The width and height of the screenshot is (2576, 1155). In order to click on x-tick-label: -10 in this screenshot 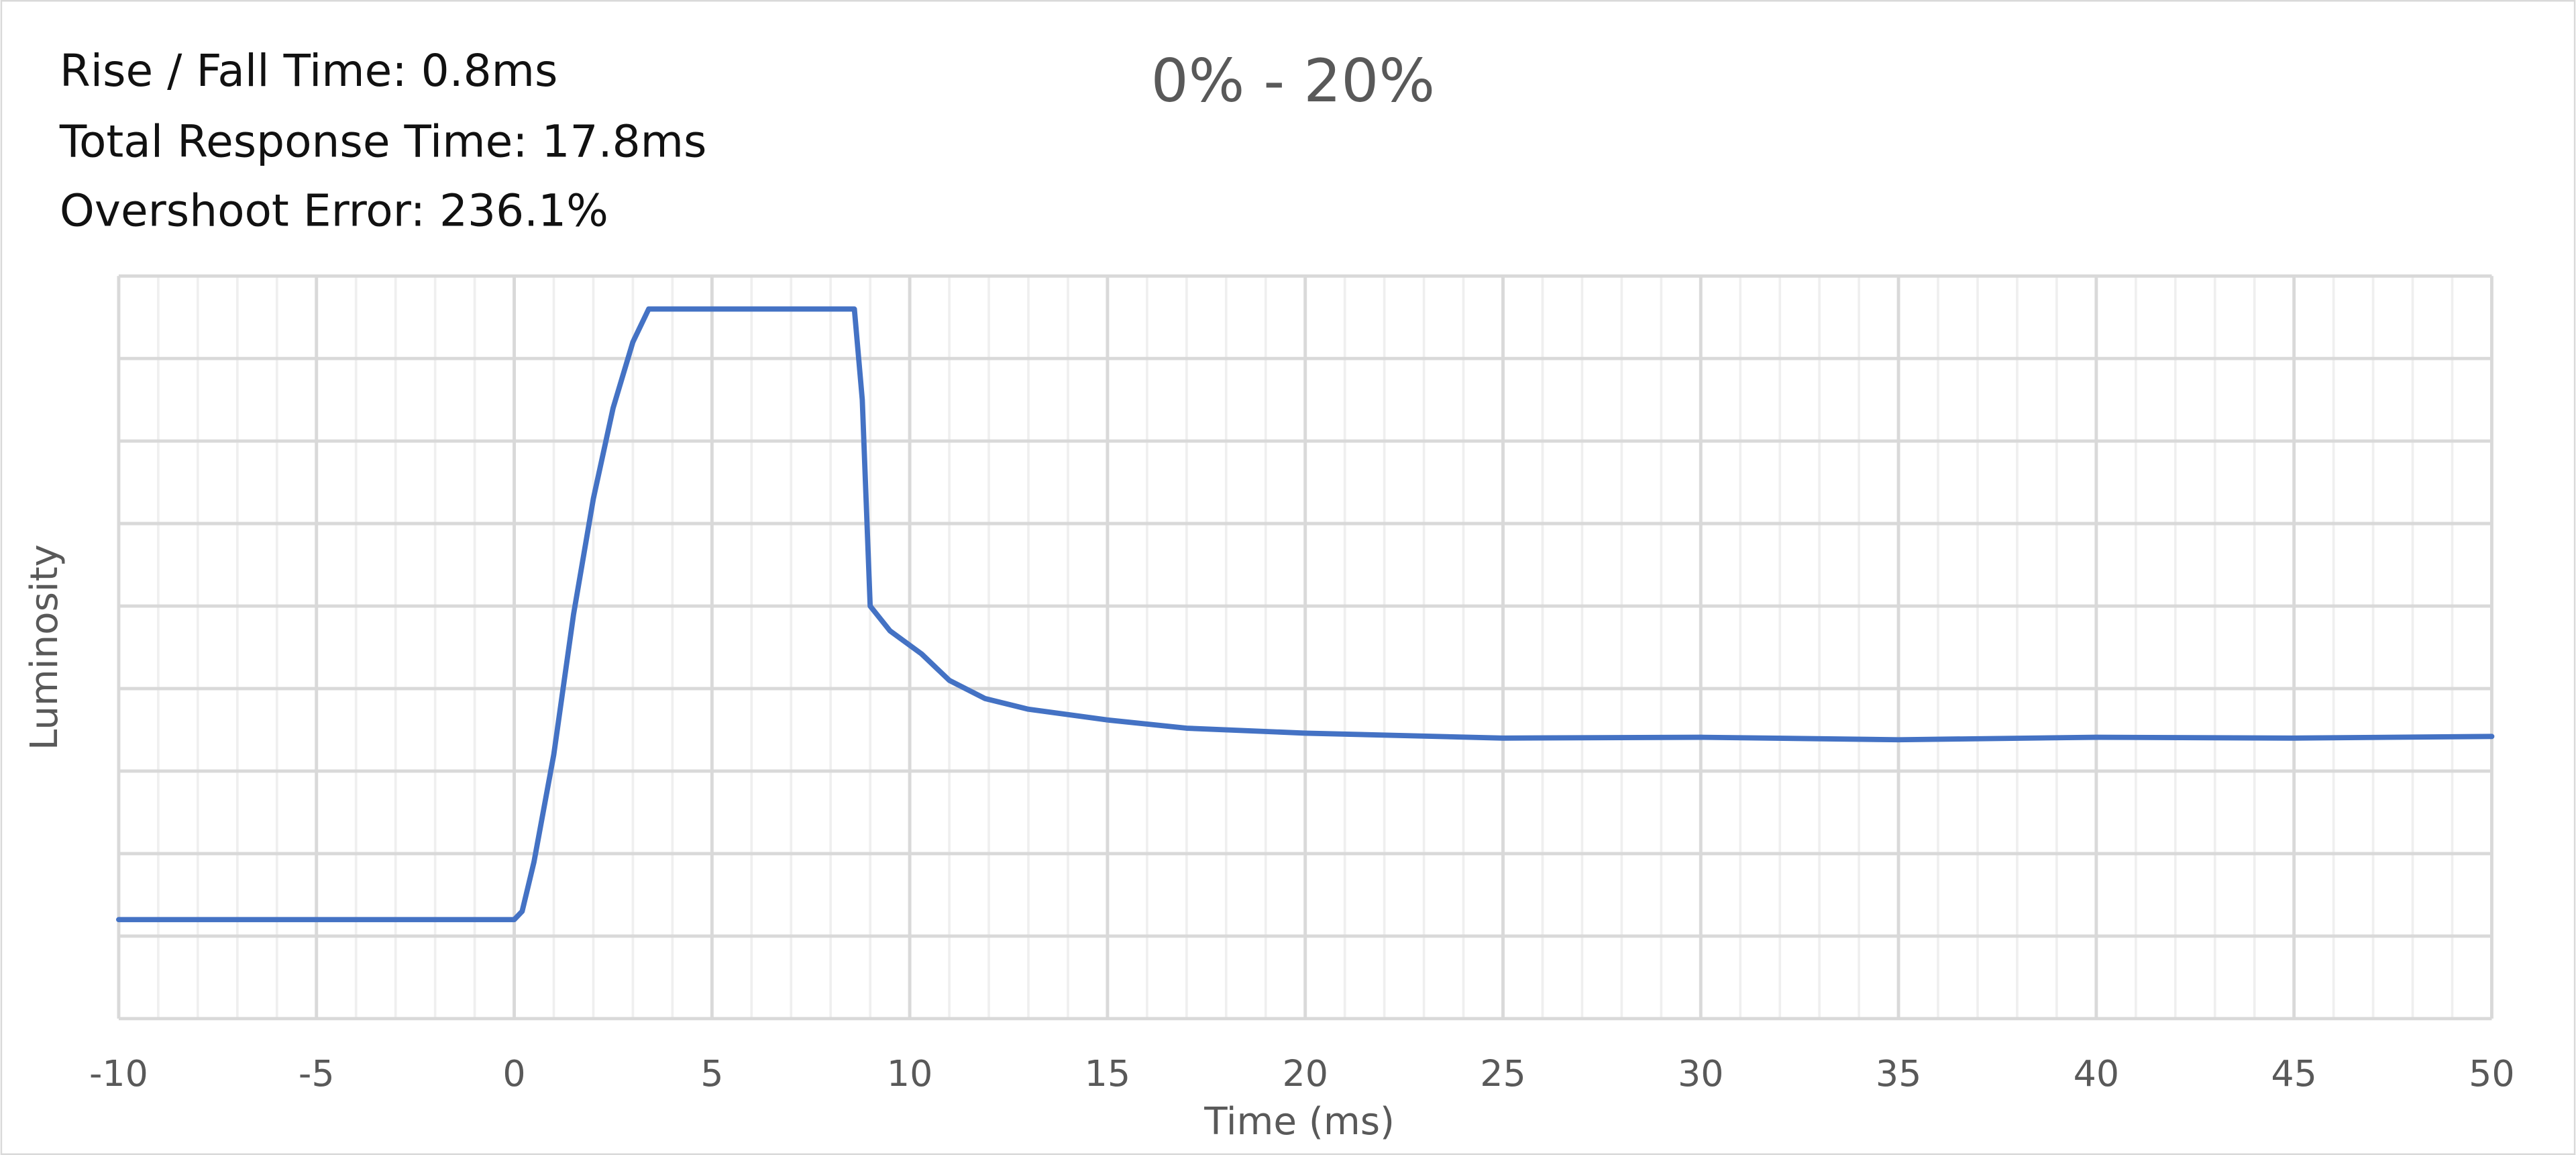, I will do `click(118, 1073)`.